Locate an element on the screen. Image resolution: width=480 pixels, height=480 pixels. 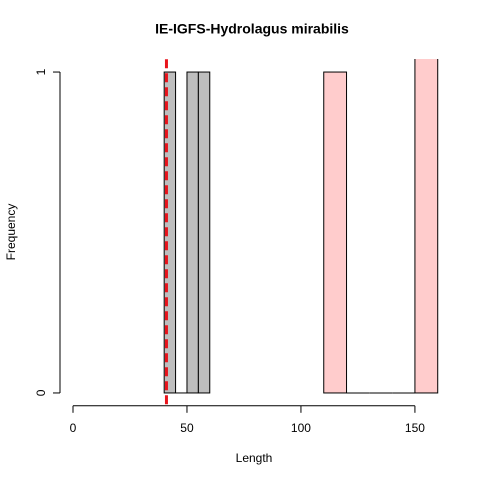
x-tick-label: 0 is located at coordinates (73, 428).